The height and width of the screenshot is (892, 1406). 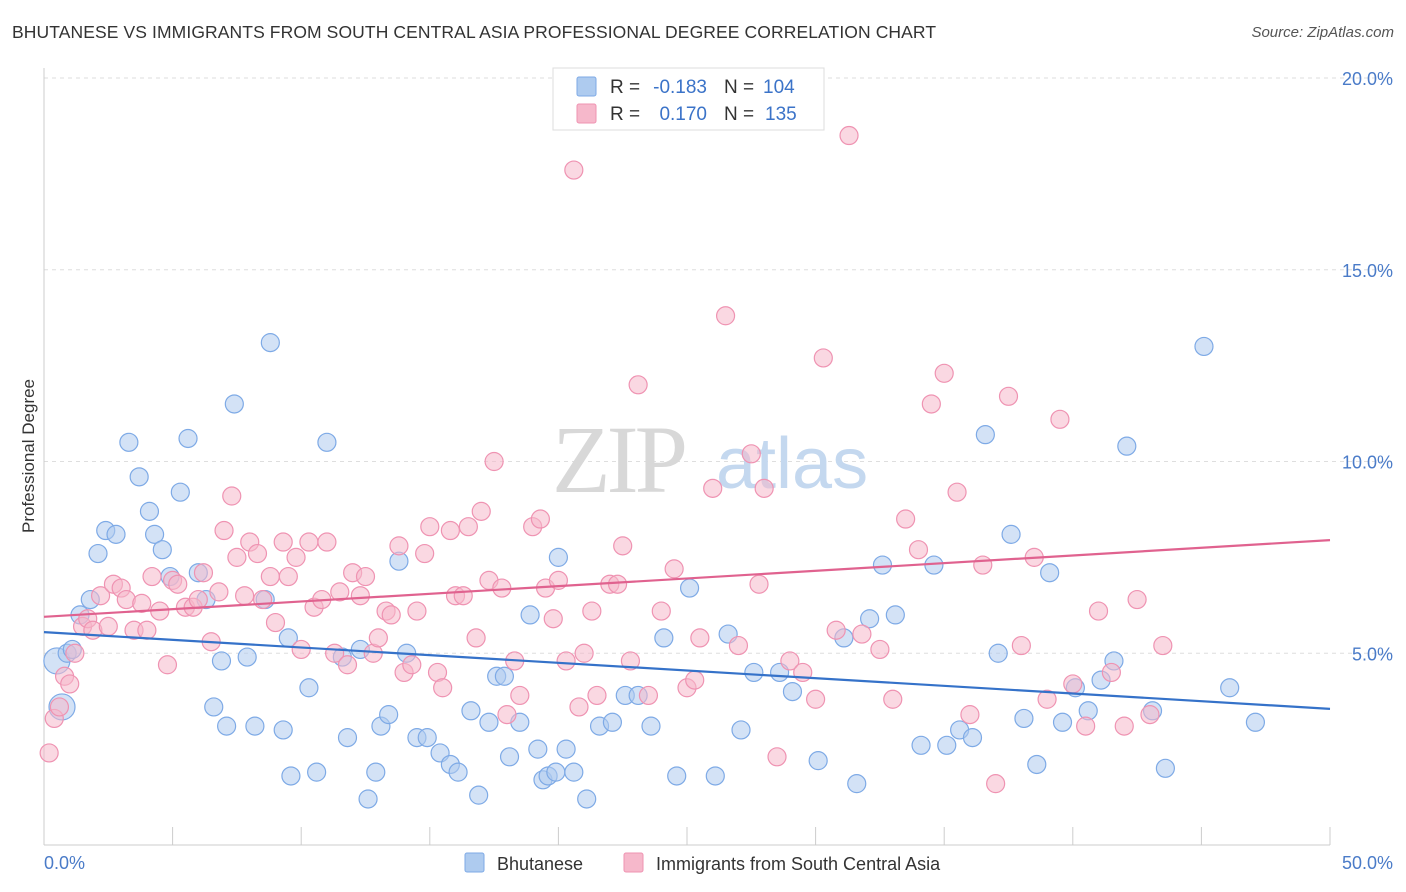 What do you see at coordinates (633, 862) in the screenshot?
I see `legend-swatch-immigrants` at bounding box center [633, 862].